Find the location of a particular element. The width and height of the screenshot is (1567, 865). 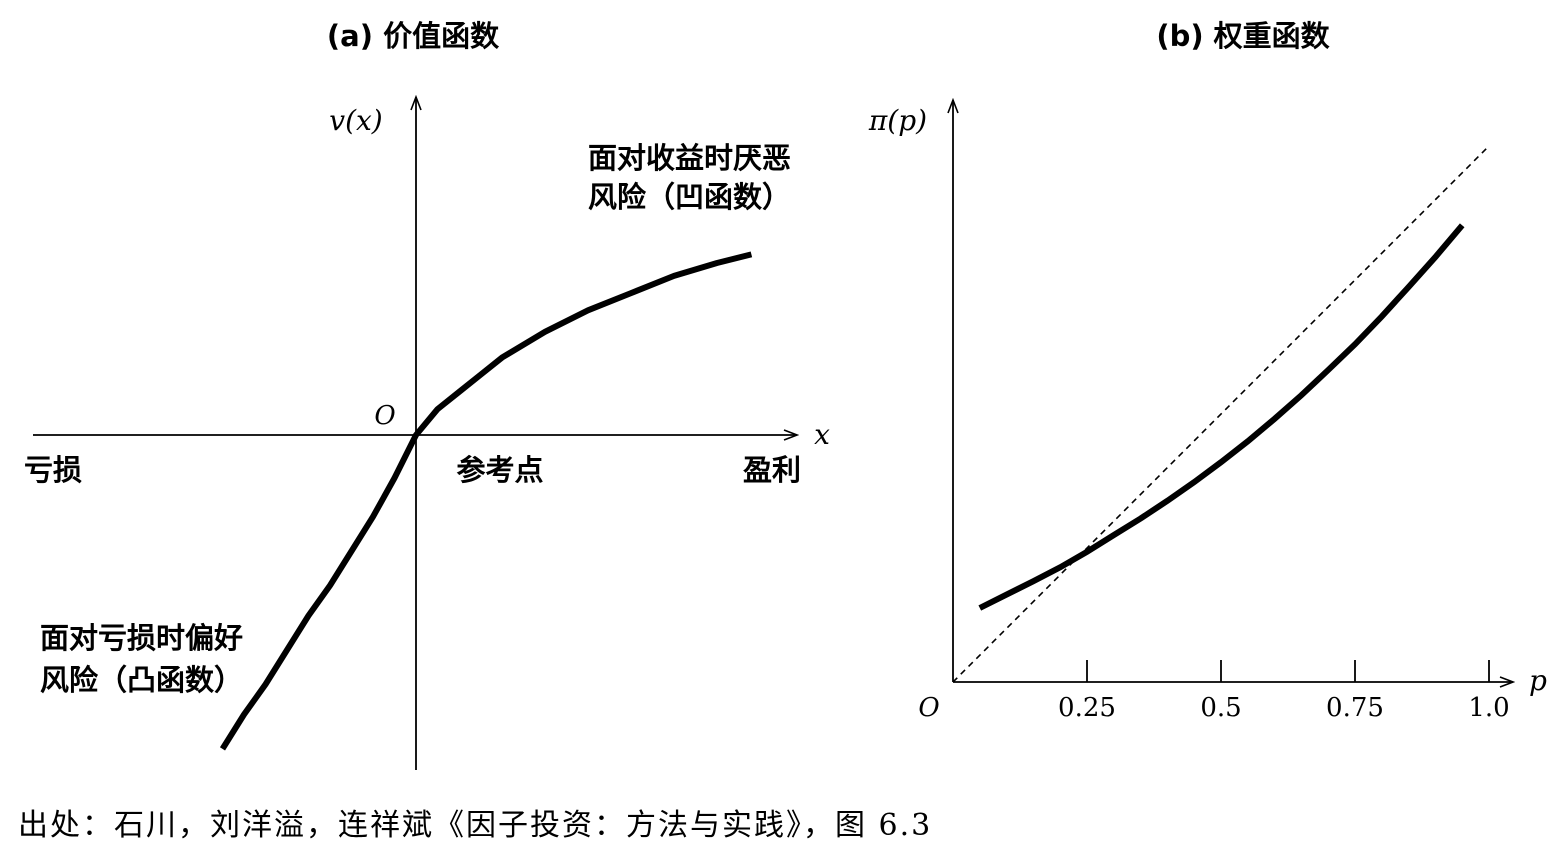

panel-a-loss-annotation-line1: 面对亏损时偏好 is located at coordinates (141, 638).